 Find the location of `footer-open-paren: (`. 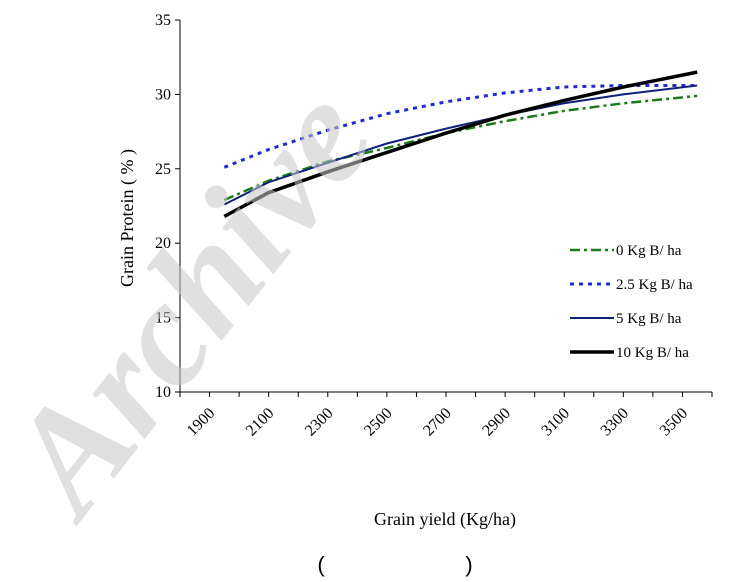

footer-open-paren: ( is located at coordinates (321, 564).